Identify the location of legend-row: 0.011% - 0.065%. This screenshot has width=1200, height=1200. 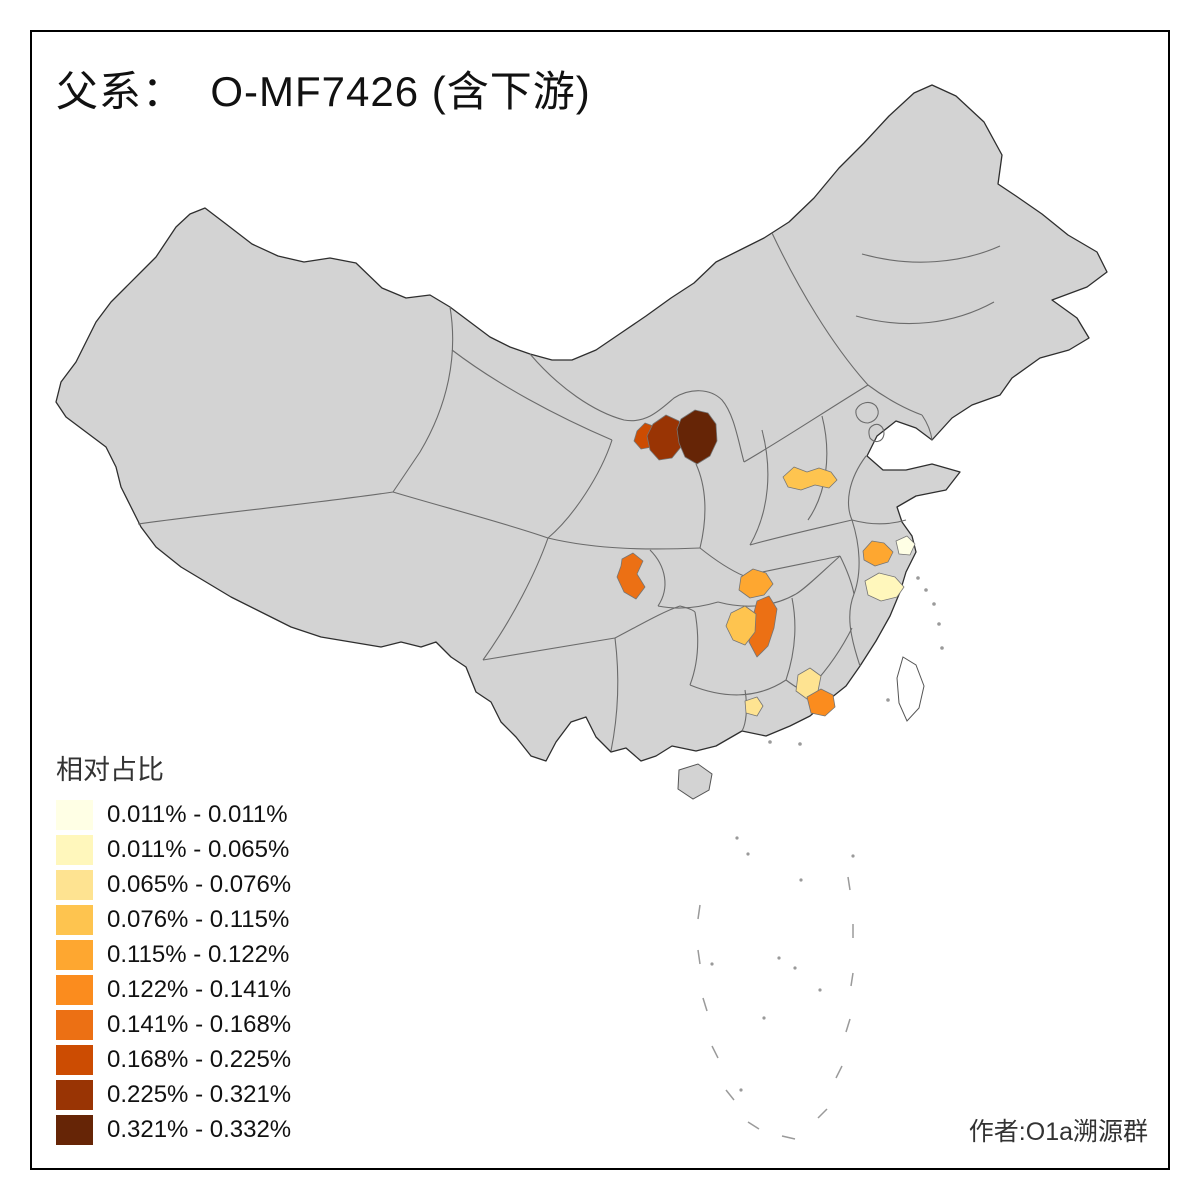
(173, 850).